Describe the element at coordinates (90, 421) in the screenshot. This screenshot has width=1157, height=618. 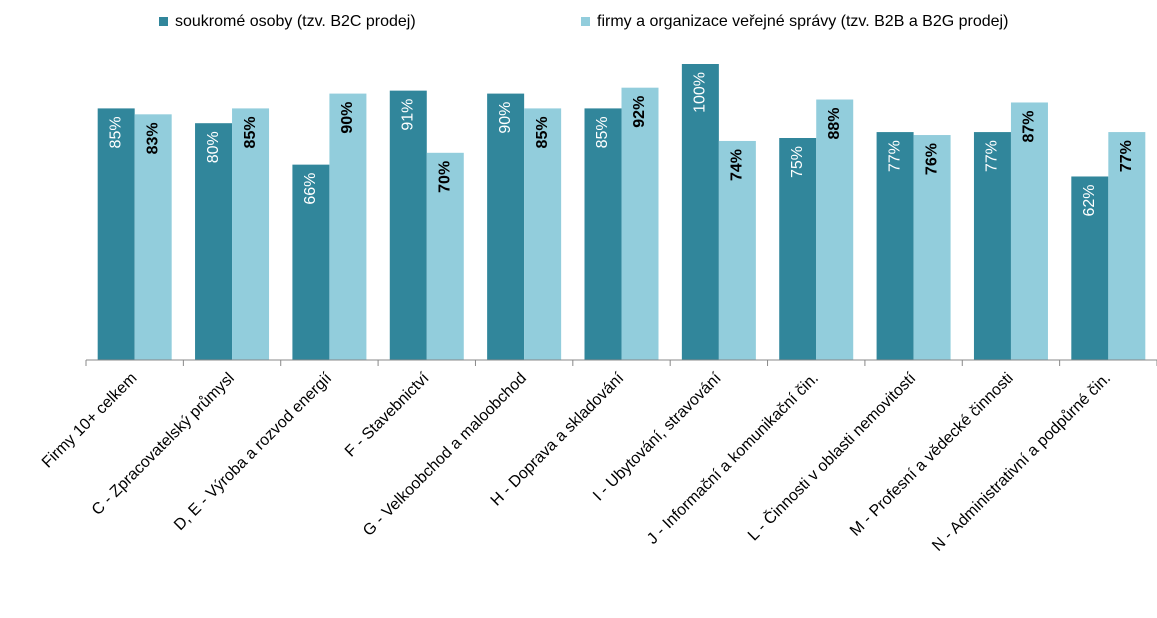
I see `x-tick-label: Firmy 10+ celkem` at that location.